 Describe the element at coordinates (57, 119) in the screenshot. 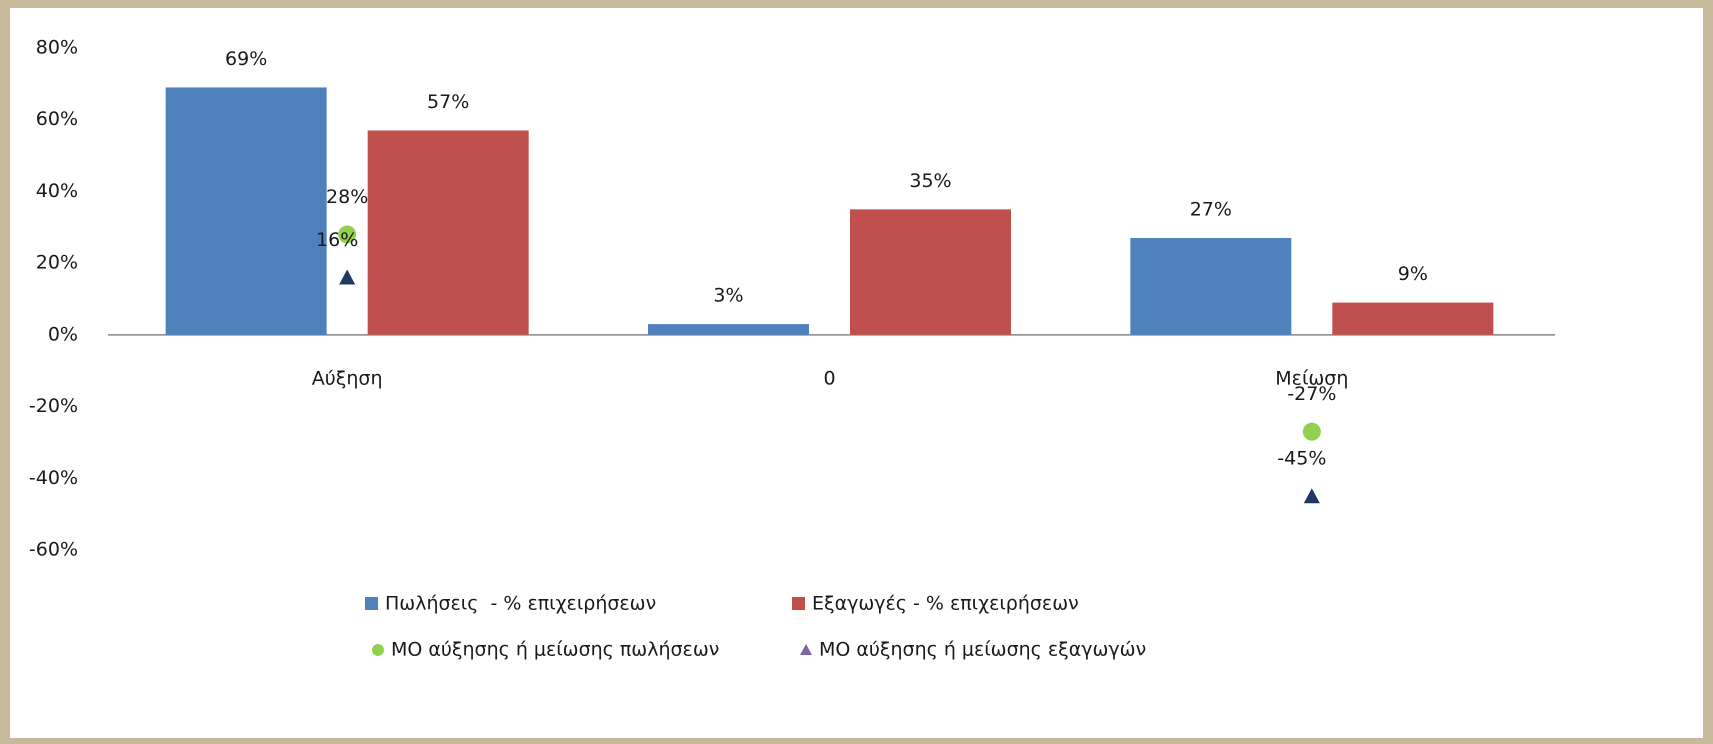

I see `y-tick-label: 60%` at that location.